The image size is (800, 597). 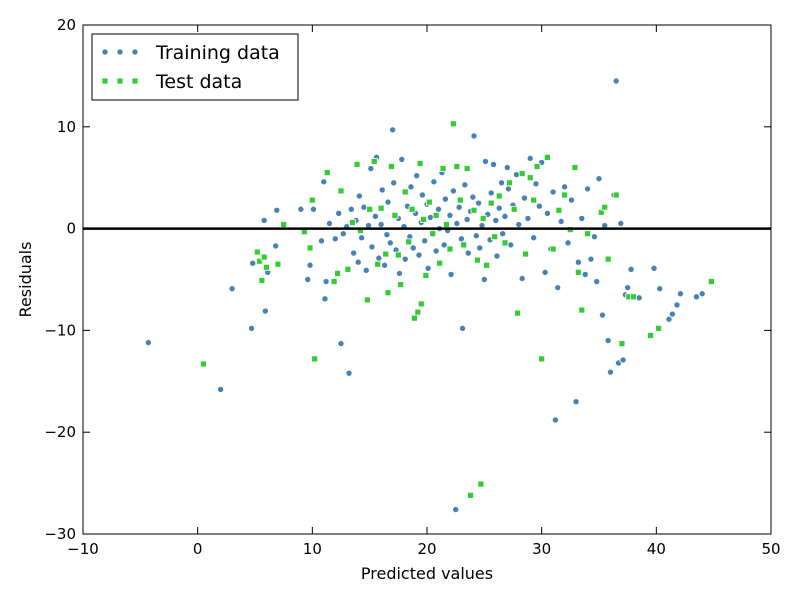 I want to click on y-tick-label: −10, so click(x=60, y=330).